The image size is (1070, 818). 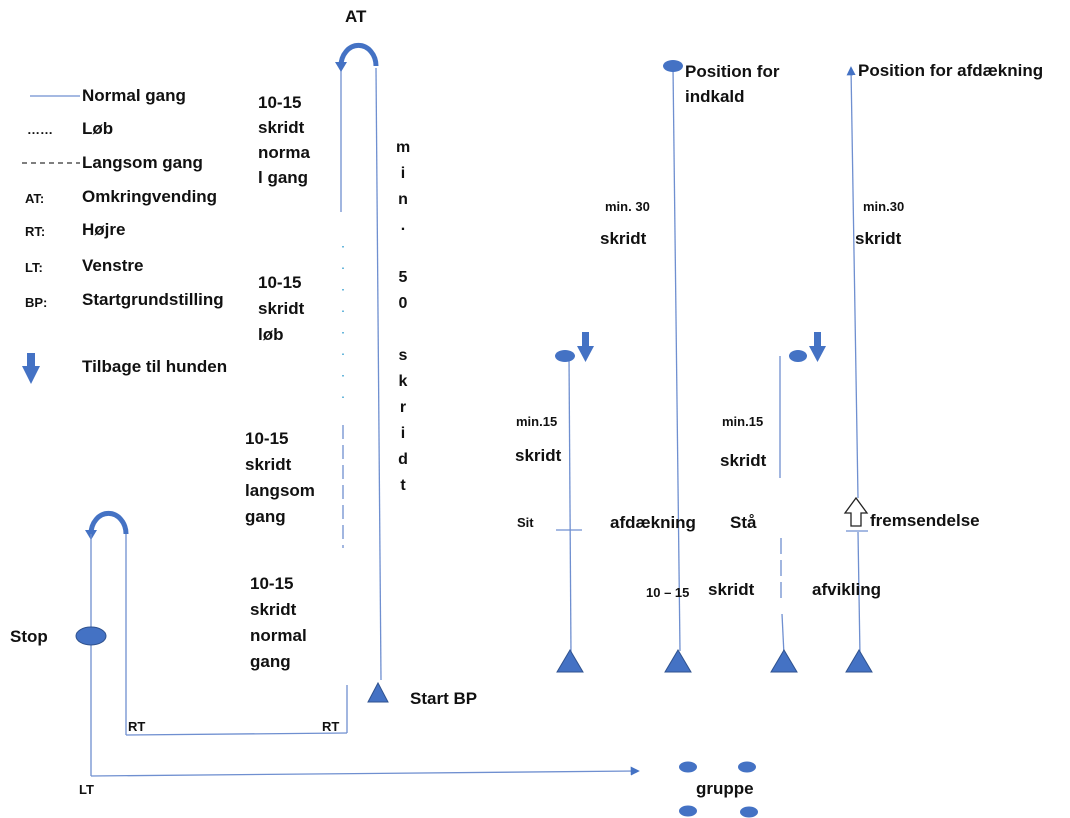 I want to click on legend-lt-label: Venstre, so click(x=113, y=265).